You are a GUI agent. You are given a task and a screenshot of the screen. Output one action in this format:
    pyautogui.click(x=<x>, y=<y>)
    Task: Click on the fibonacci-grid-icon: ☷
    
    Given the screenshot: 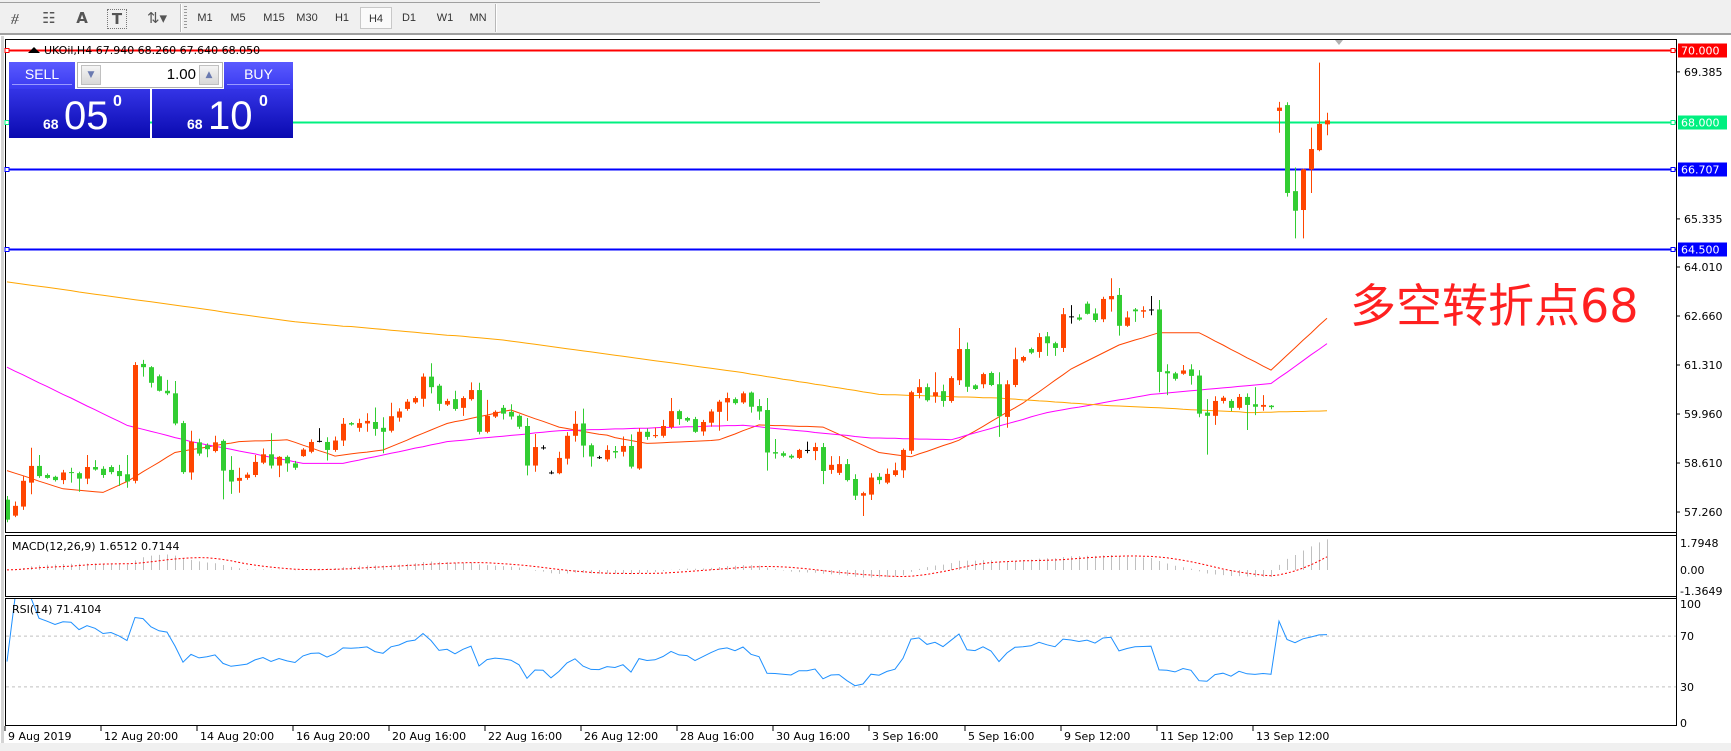 What is the action you would take?
    pyautogui.click(x=49, y=18)
    